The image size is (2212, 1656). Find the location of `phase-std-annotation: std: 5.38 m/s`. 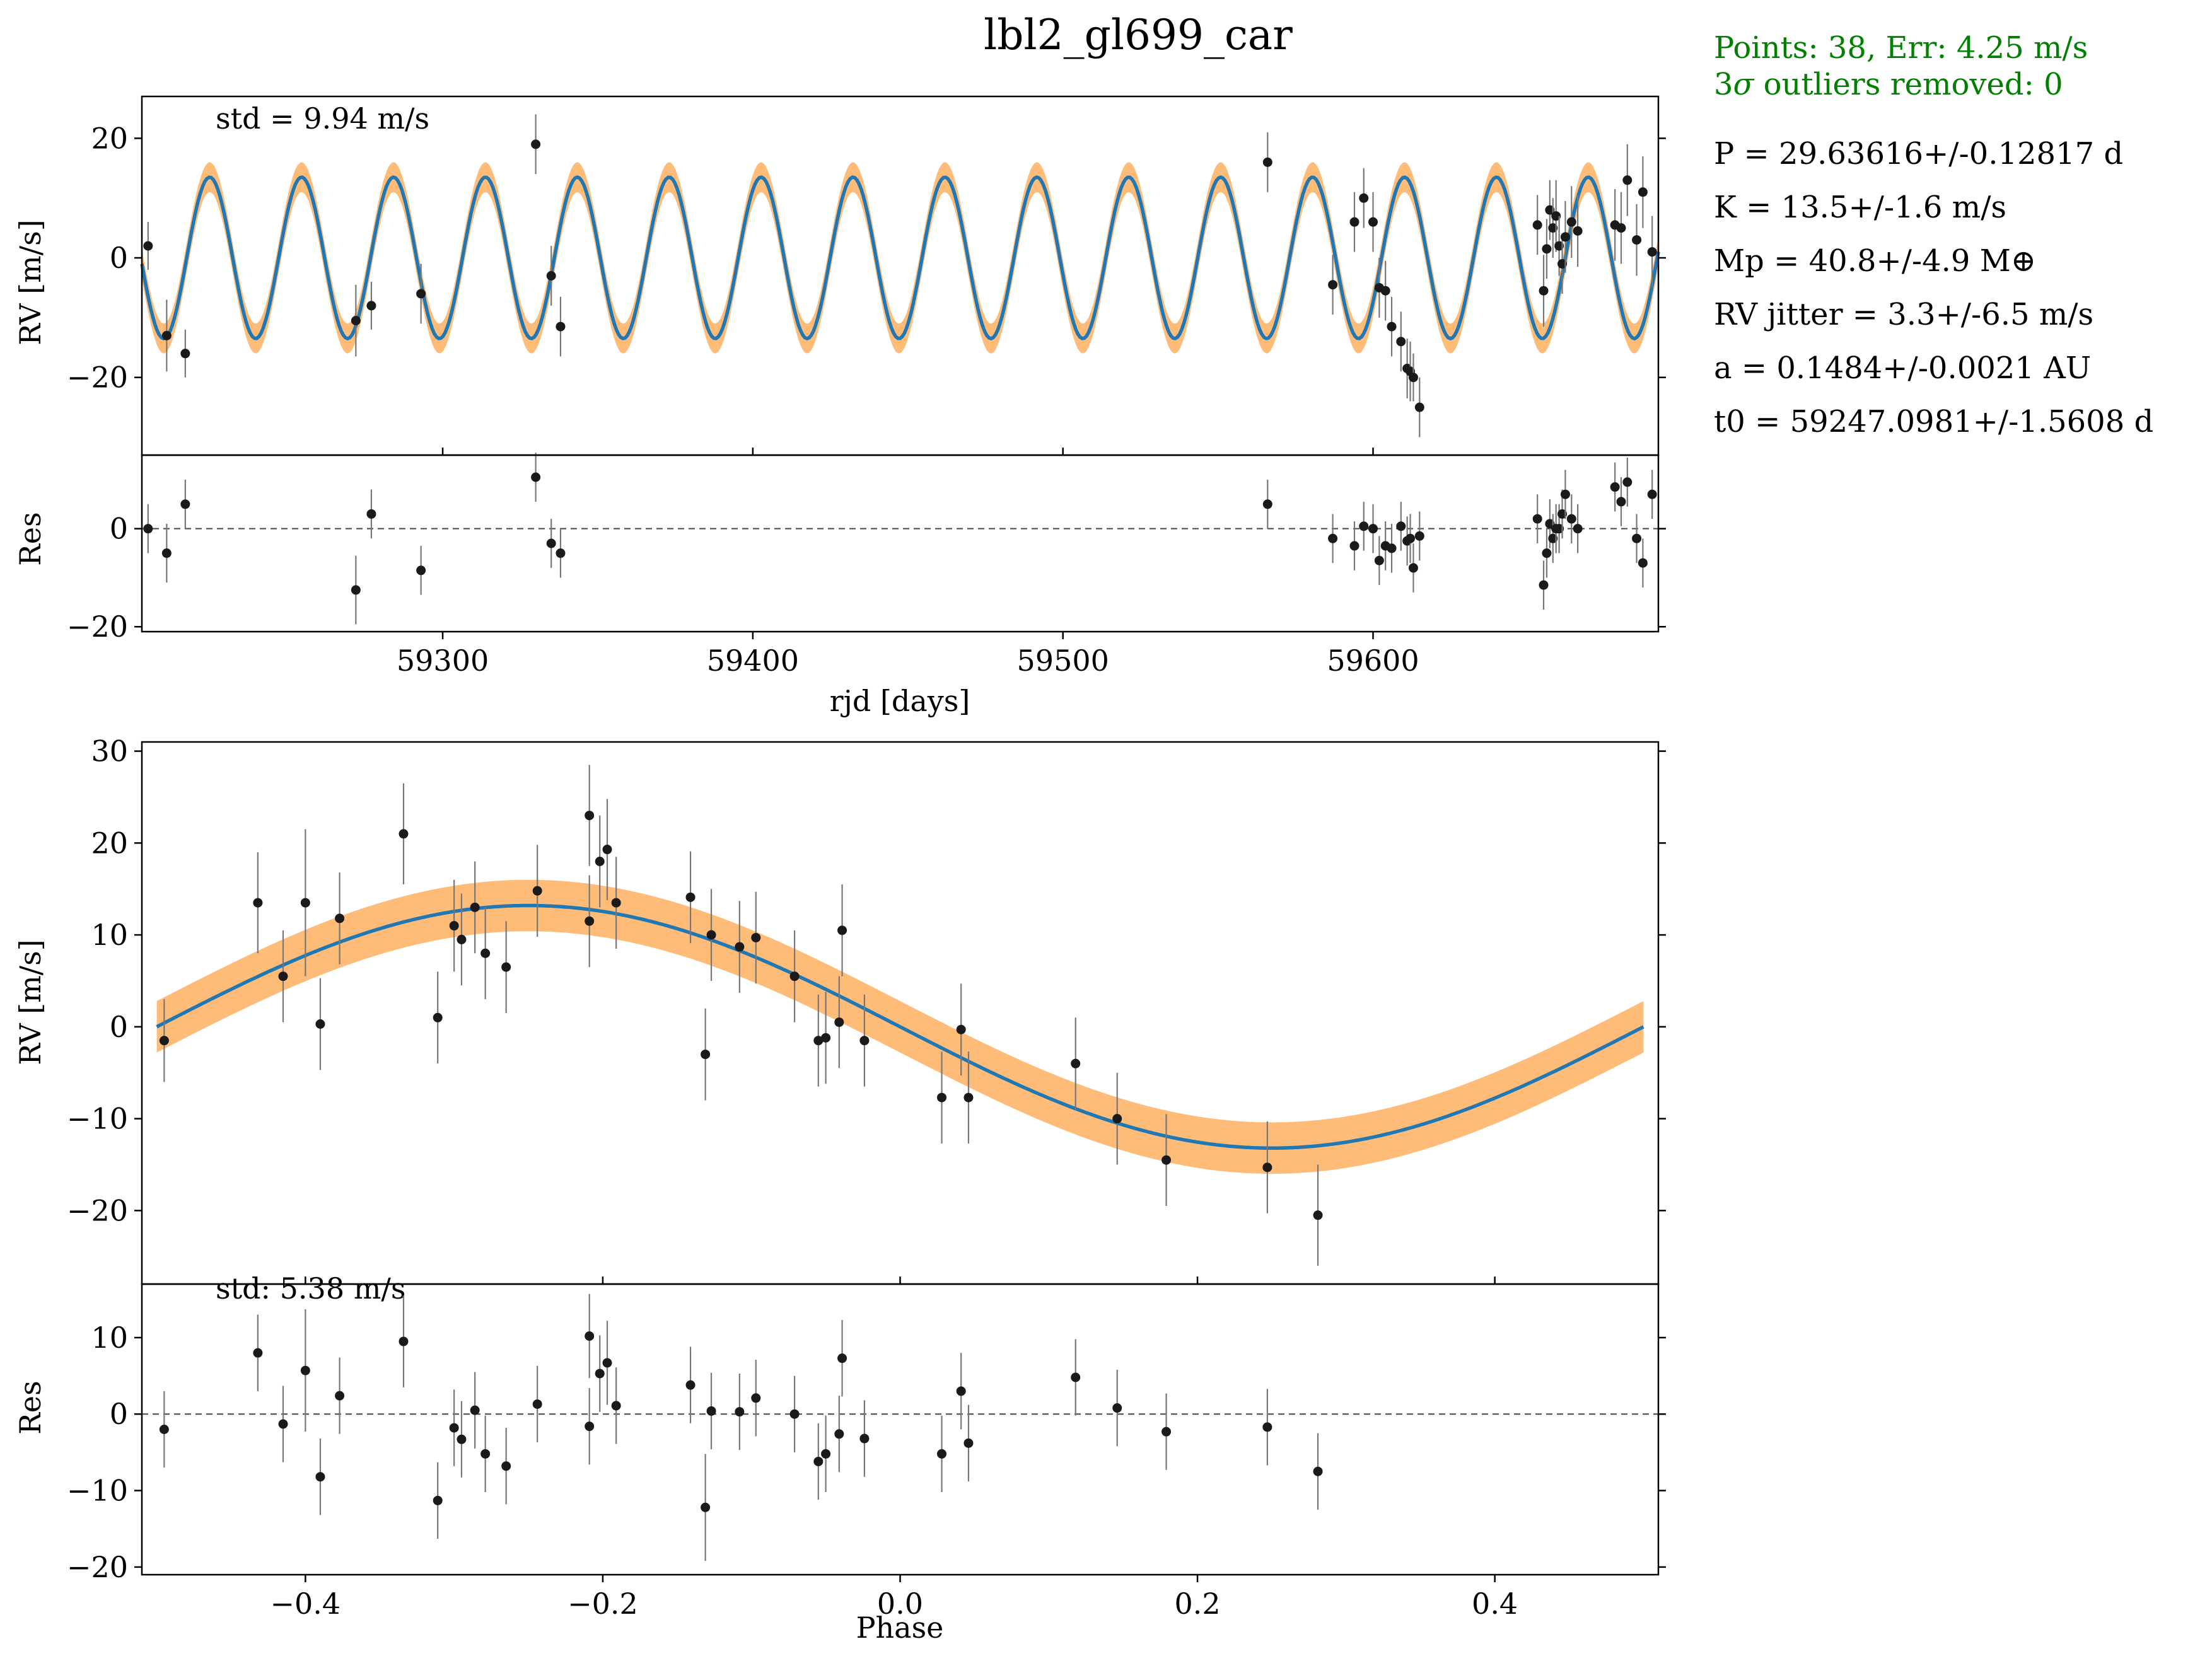

phase-std-annotation: std: 5.38 m/s is located at coordinates (310, 1288).